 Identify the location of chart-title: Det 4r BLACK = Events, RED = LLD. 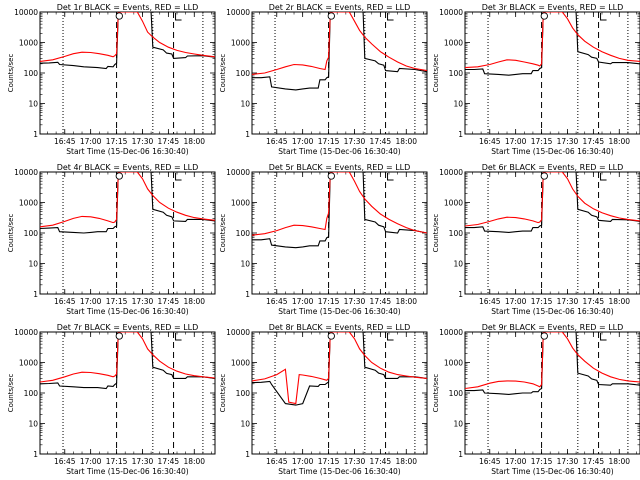
(128, 167).